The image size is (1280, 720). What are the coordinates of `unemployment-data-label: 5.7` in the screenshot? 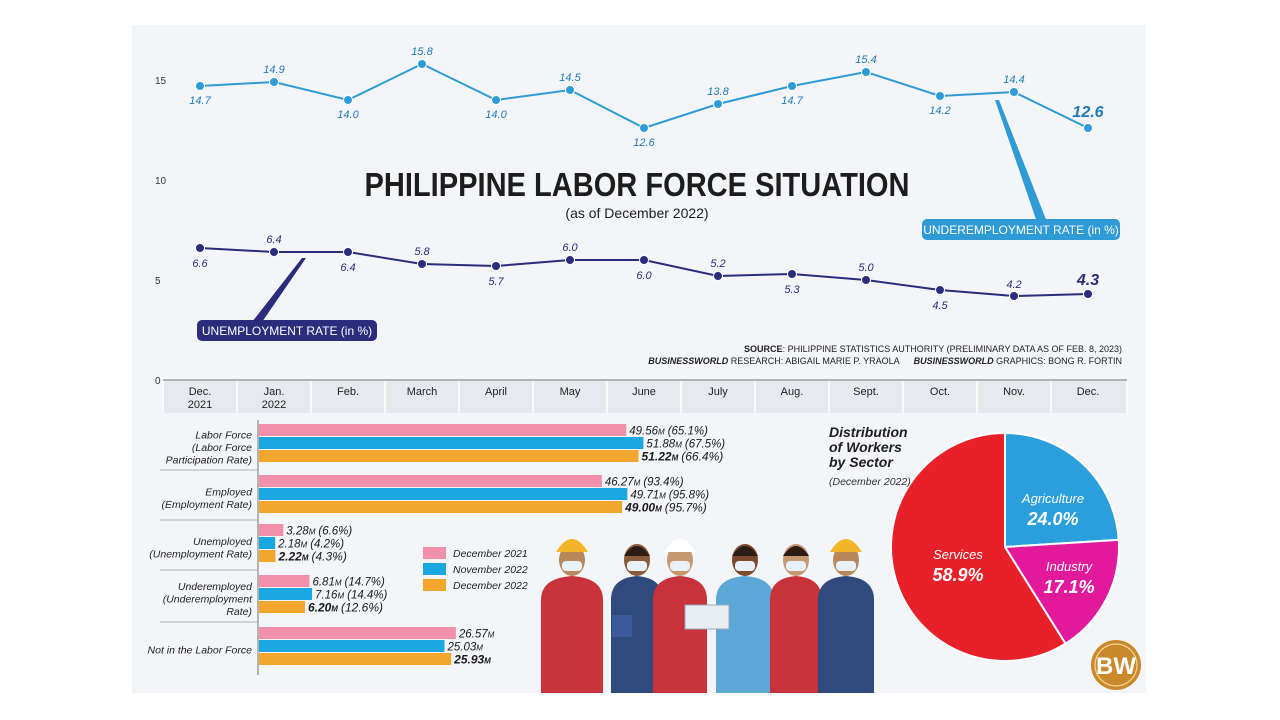 It's located at (496, 282).